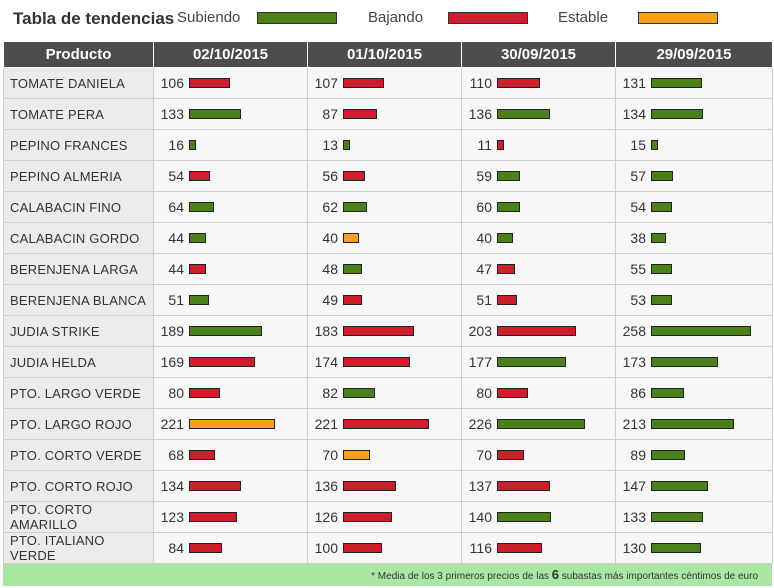 The height and width of the screenshot is (588, 774). What do you see at coordinates (538, 176) in the screenshot?
I see `price-cell: 59` at bounding box center [538, 176].